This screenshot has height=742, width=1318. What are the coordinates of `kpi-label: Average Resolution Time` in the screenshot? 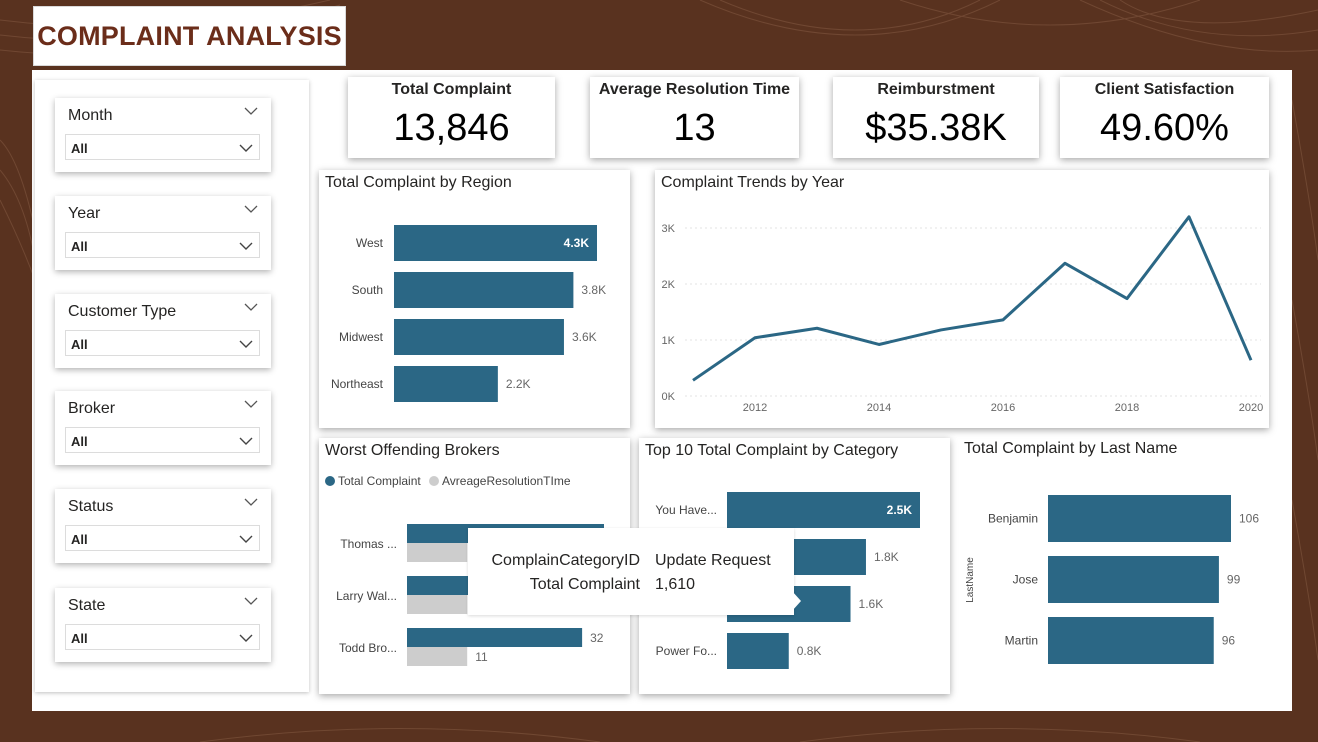 It's located at (694, 89).